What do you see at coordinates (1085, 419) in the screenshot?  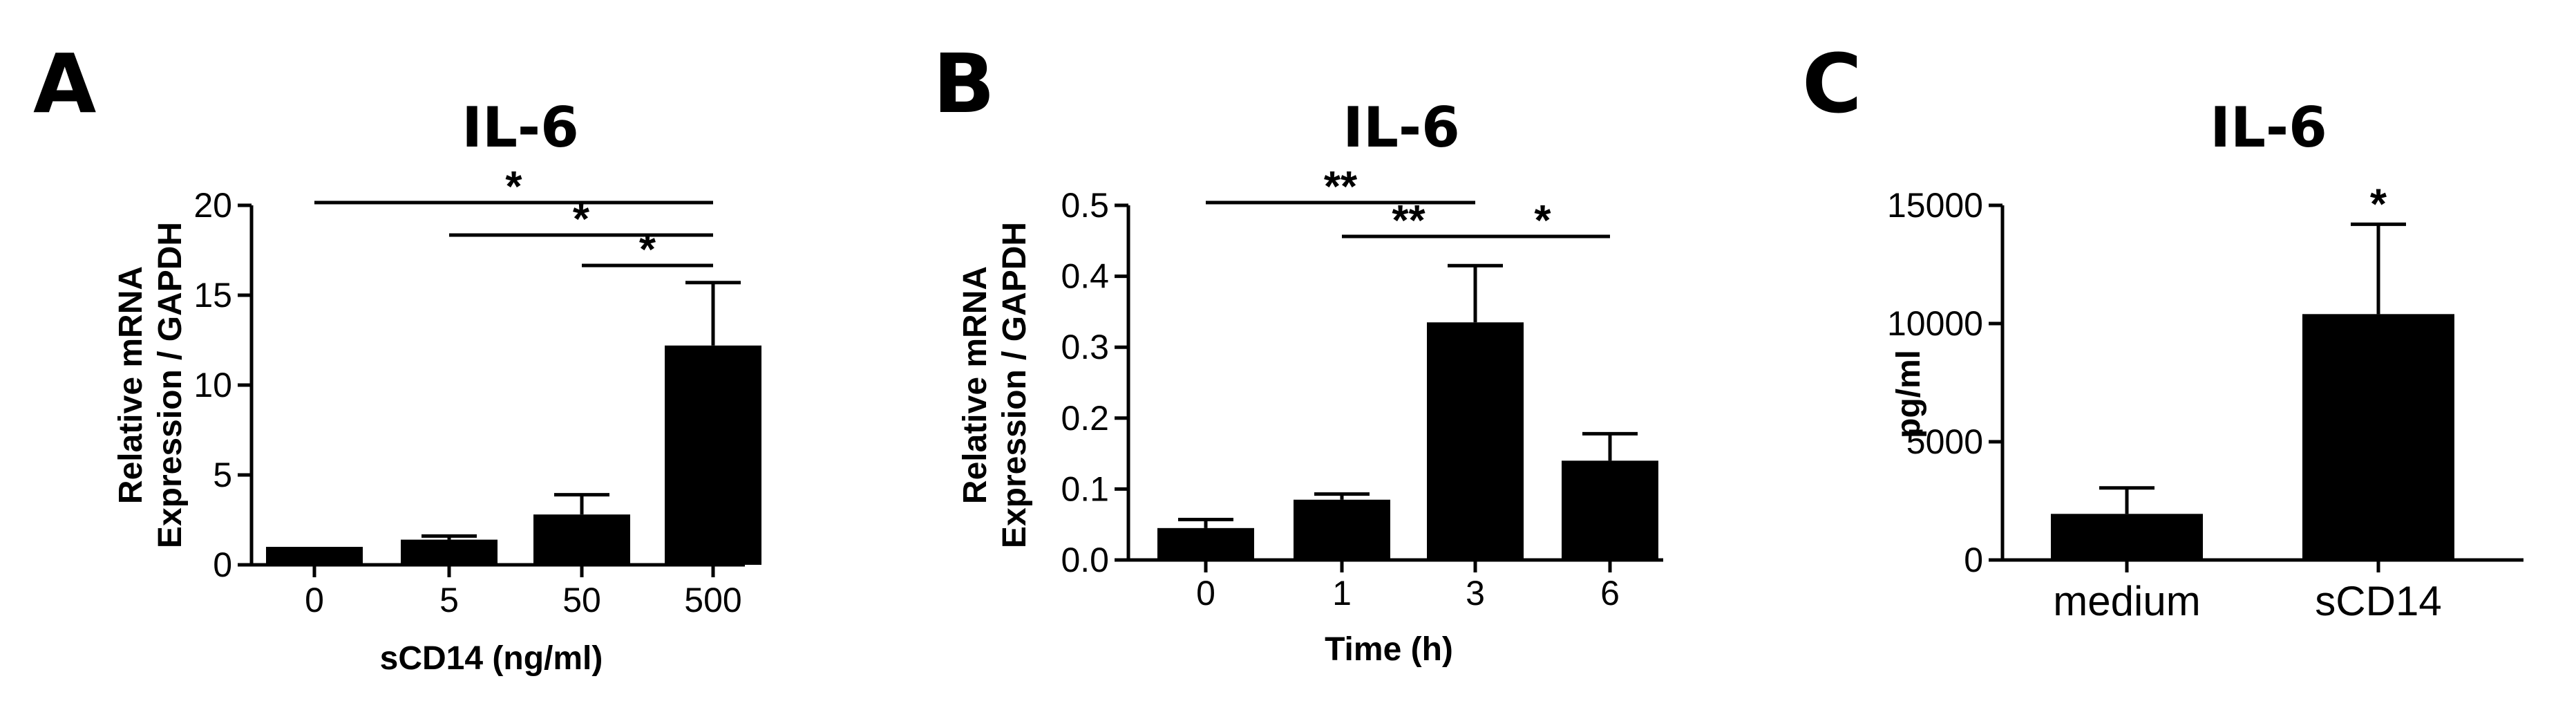 I see `panel-b-y-tick-label: 0.2` at bounding box center [1085, 419].